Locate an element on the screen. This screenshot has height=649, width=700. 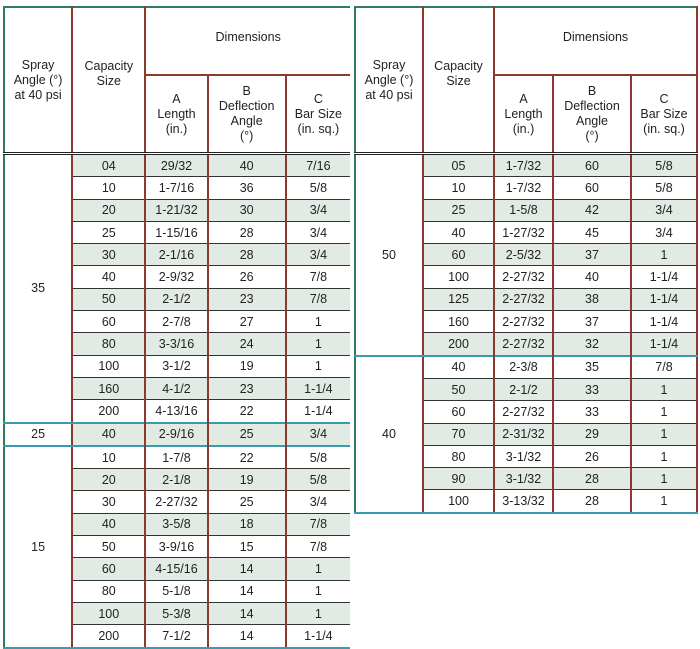
deflection-angle-cell: 23 is located at coordinates (246, 389).